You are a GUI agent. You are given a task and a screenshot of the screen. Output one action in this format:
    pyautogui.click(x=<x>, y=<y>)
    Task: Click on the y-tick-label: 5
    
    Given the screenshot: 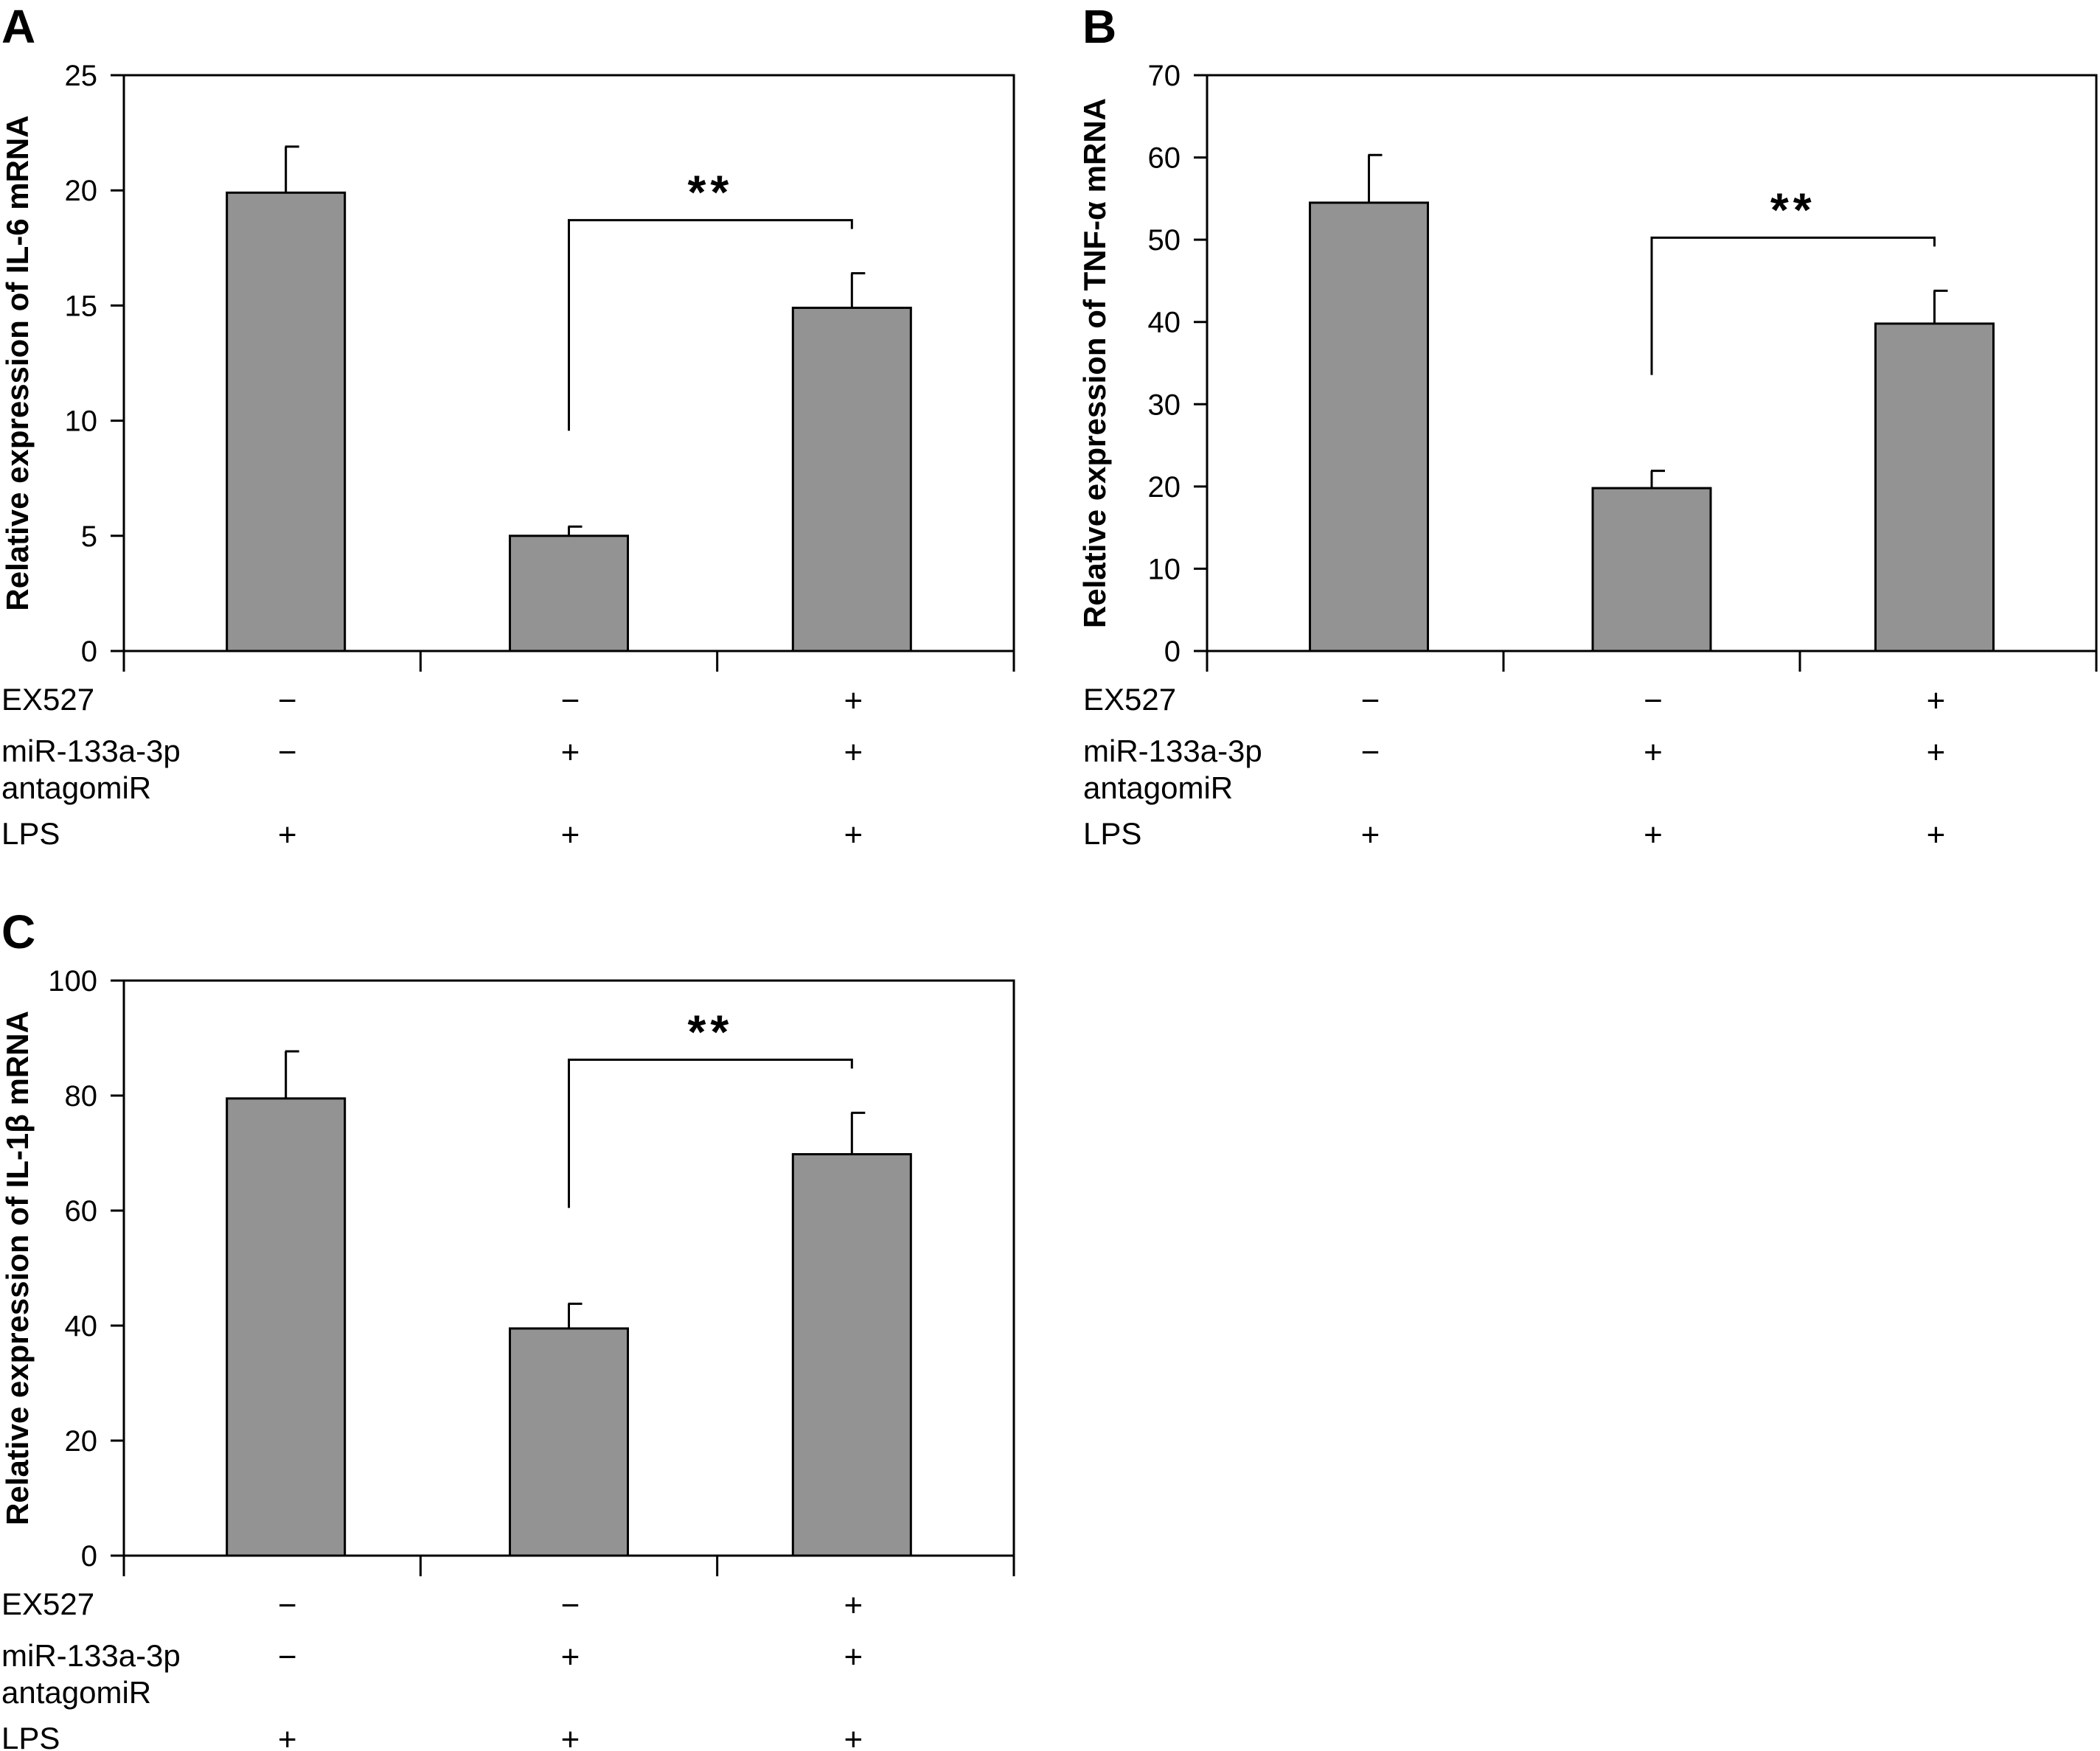 What is the action you would take?
    pyautogui.click(x=89, y=537)
    